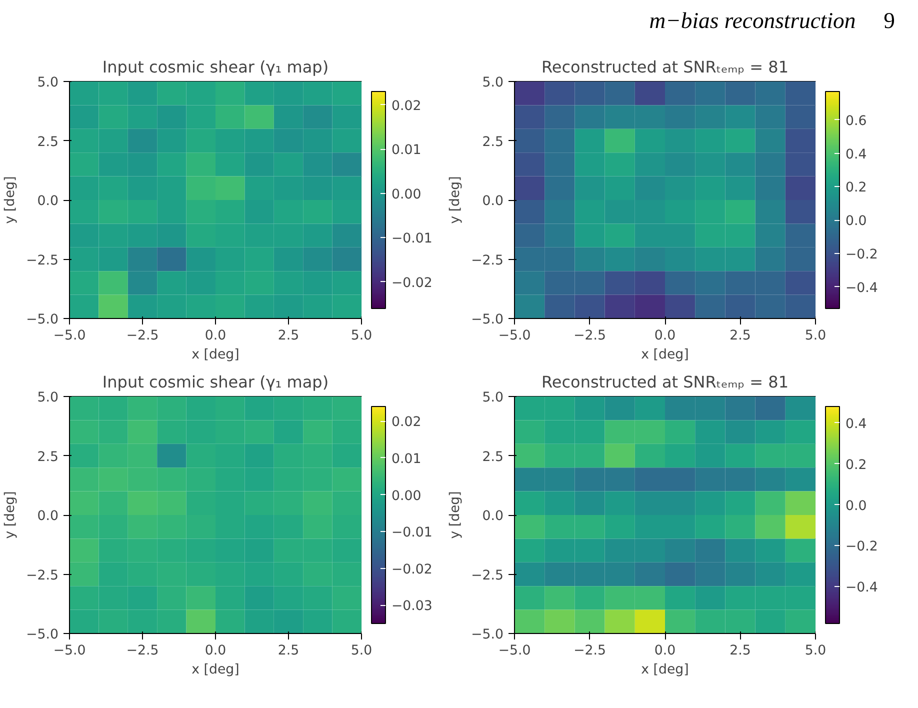 The height and width of the screenshot is (708, 918). What do you see at coordinates (752, 20) in the screenshot?
I see `text: m−bias reconstruction` at bounding box center [752, 20].